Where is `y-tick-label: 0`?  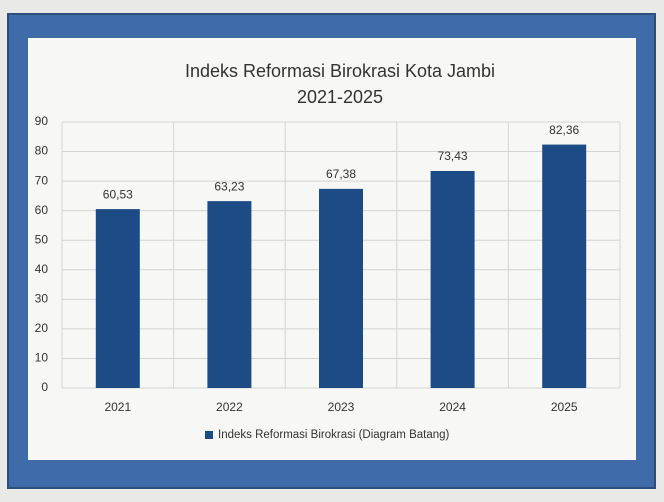
y-tick-label: 0 is located at coordinates (44, 387).